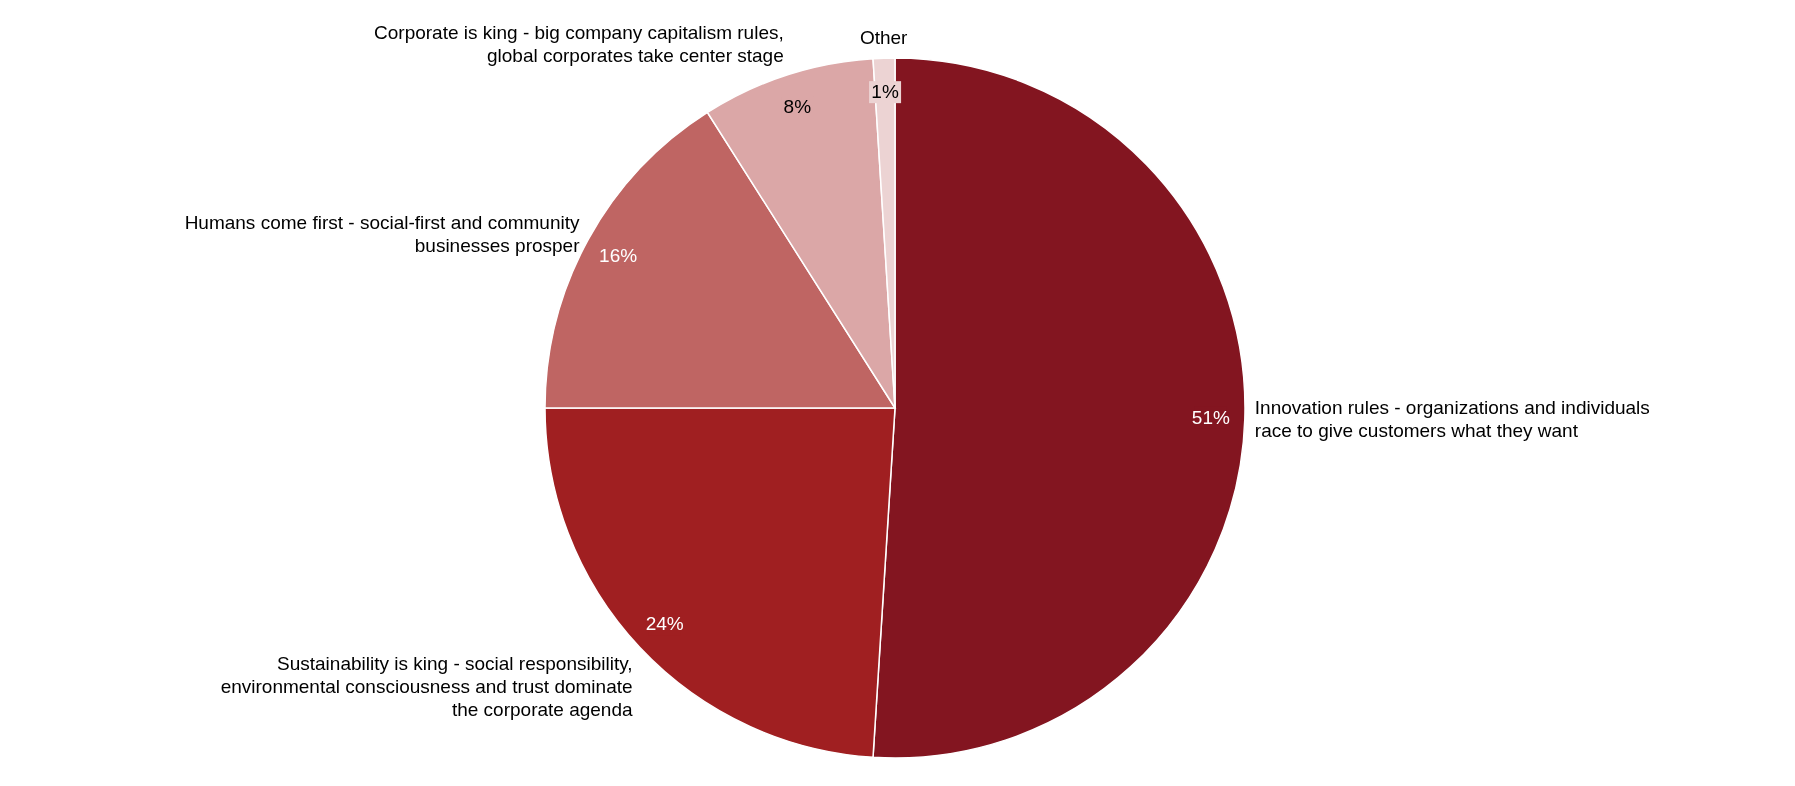 The height and width of the screenshot is (786, 1795). What do you see at coordinates (1210, 417) in the screenshot?
I see `data-label: 51%` at bounding box center [1210, 417].